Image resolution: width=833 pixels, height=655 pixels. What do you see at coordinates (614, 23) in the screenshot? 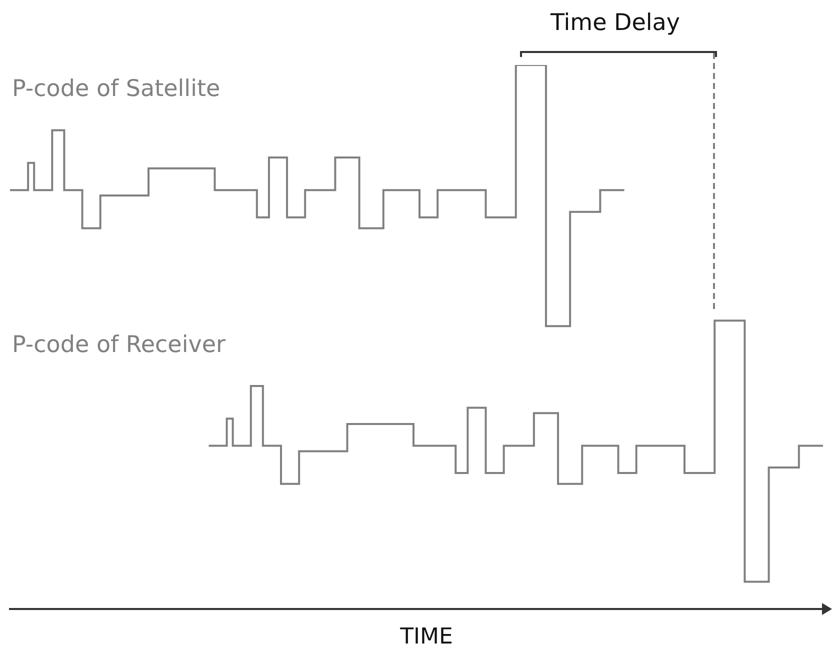
I see `text: Time Delay` at bounding box center [614, 23].